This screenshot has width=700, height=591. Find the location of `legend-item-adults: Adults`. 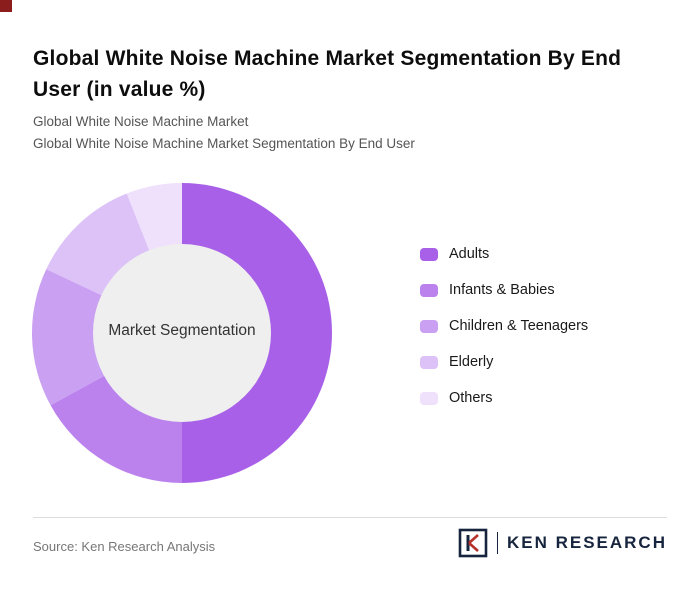

legend-item-adults: Adults is located at coordinates (504, 254).